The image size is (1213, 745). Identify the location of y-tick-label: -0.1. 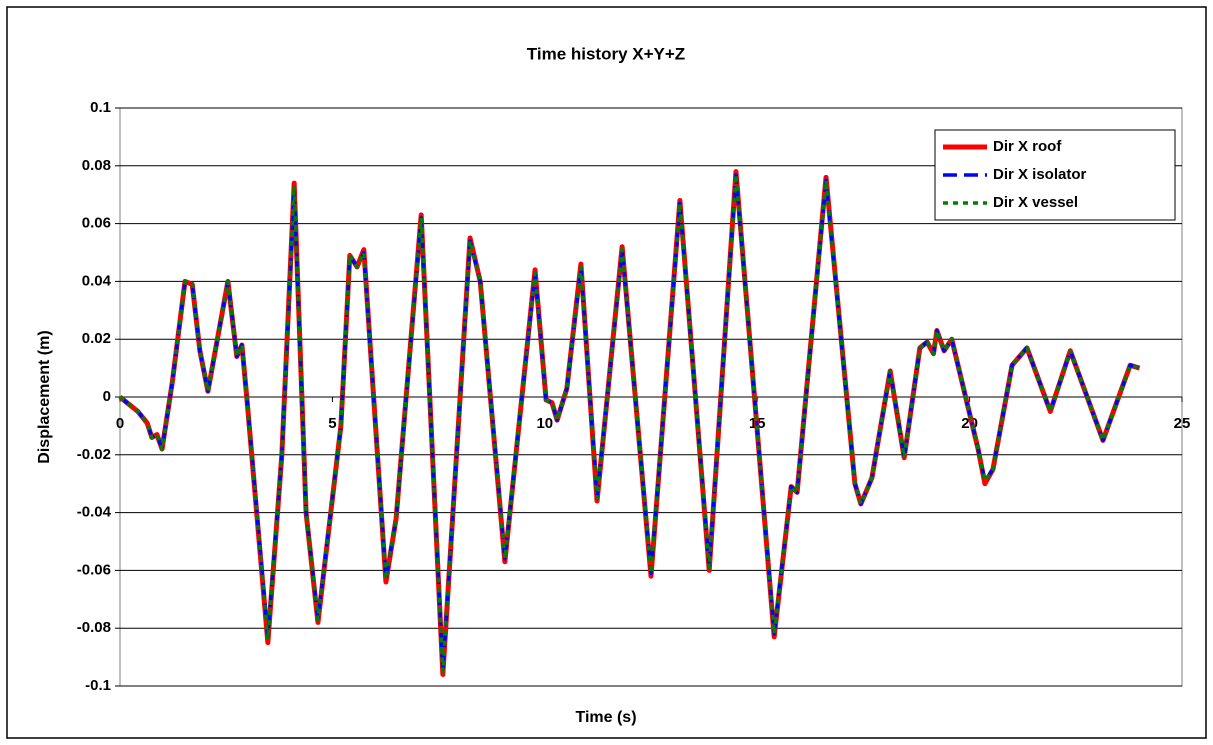
(98, 685).